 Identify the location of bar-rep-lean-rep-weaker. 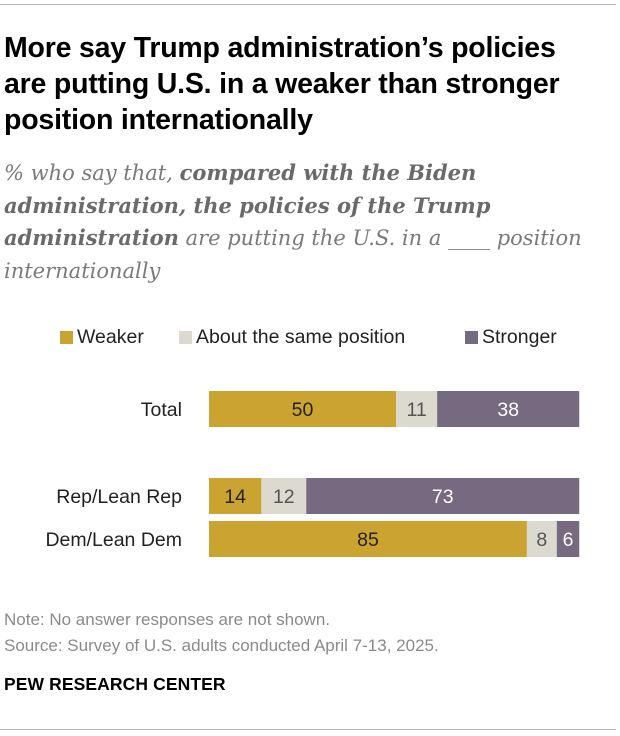
(235, 496).